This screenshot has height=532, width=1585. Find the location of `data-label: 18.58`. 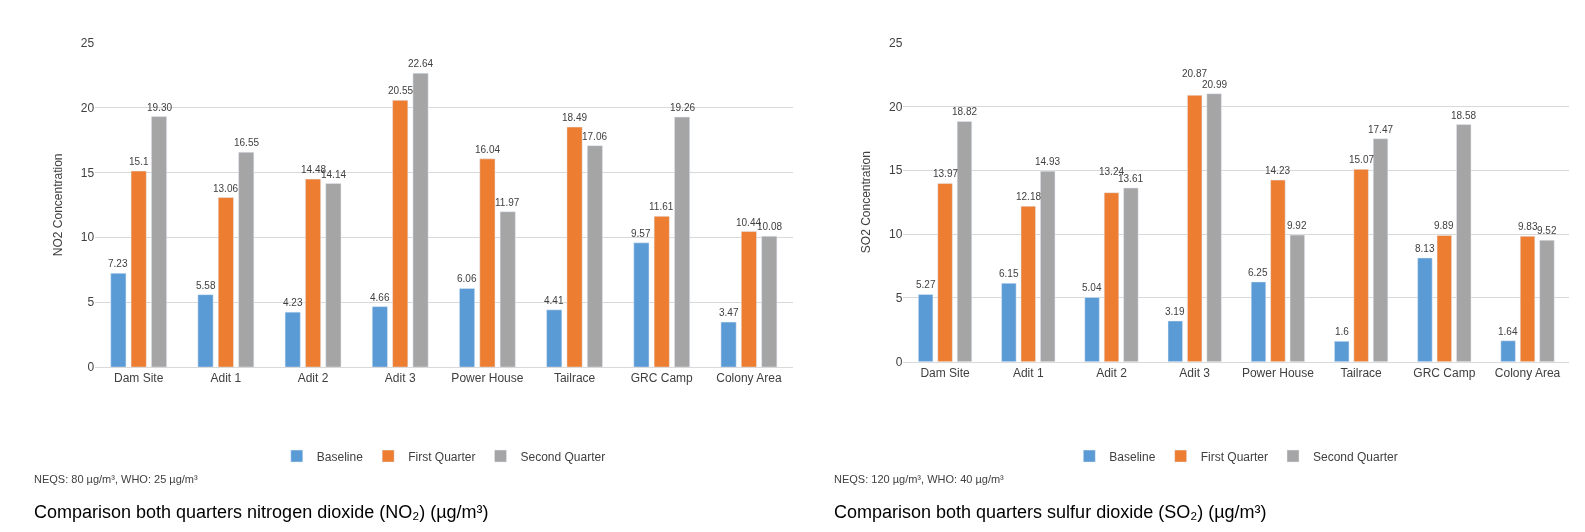

data-label: 18.58 is located at coordinates (1464, 115).